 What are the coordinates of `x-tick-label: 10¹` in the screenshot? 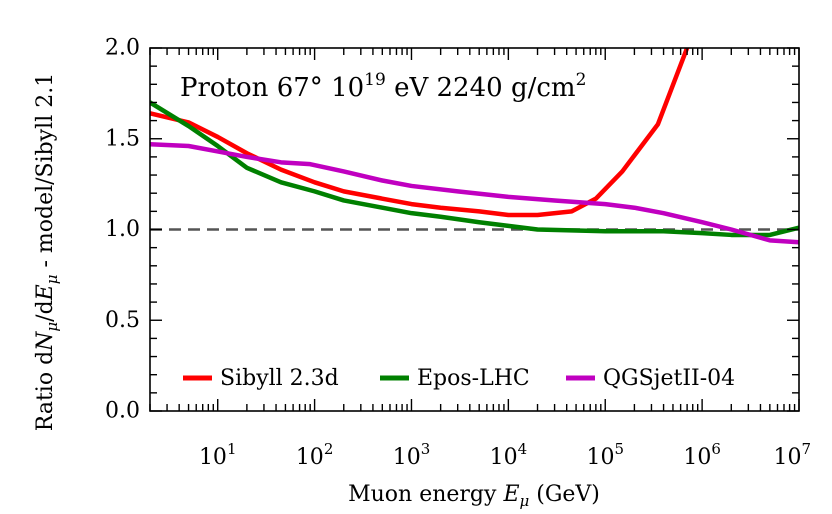 It's located at (218, 455).